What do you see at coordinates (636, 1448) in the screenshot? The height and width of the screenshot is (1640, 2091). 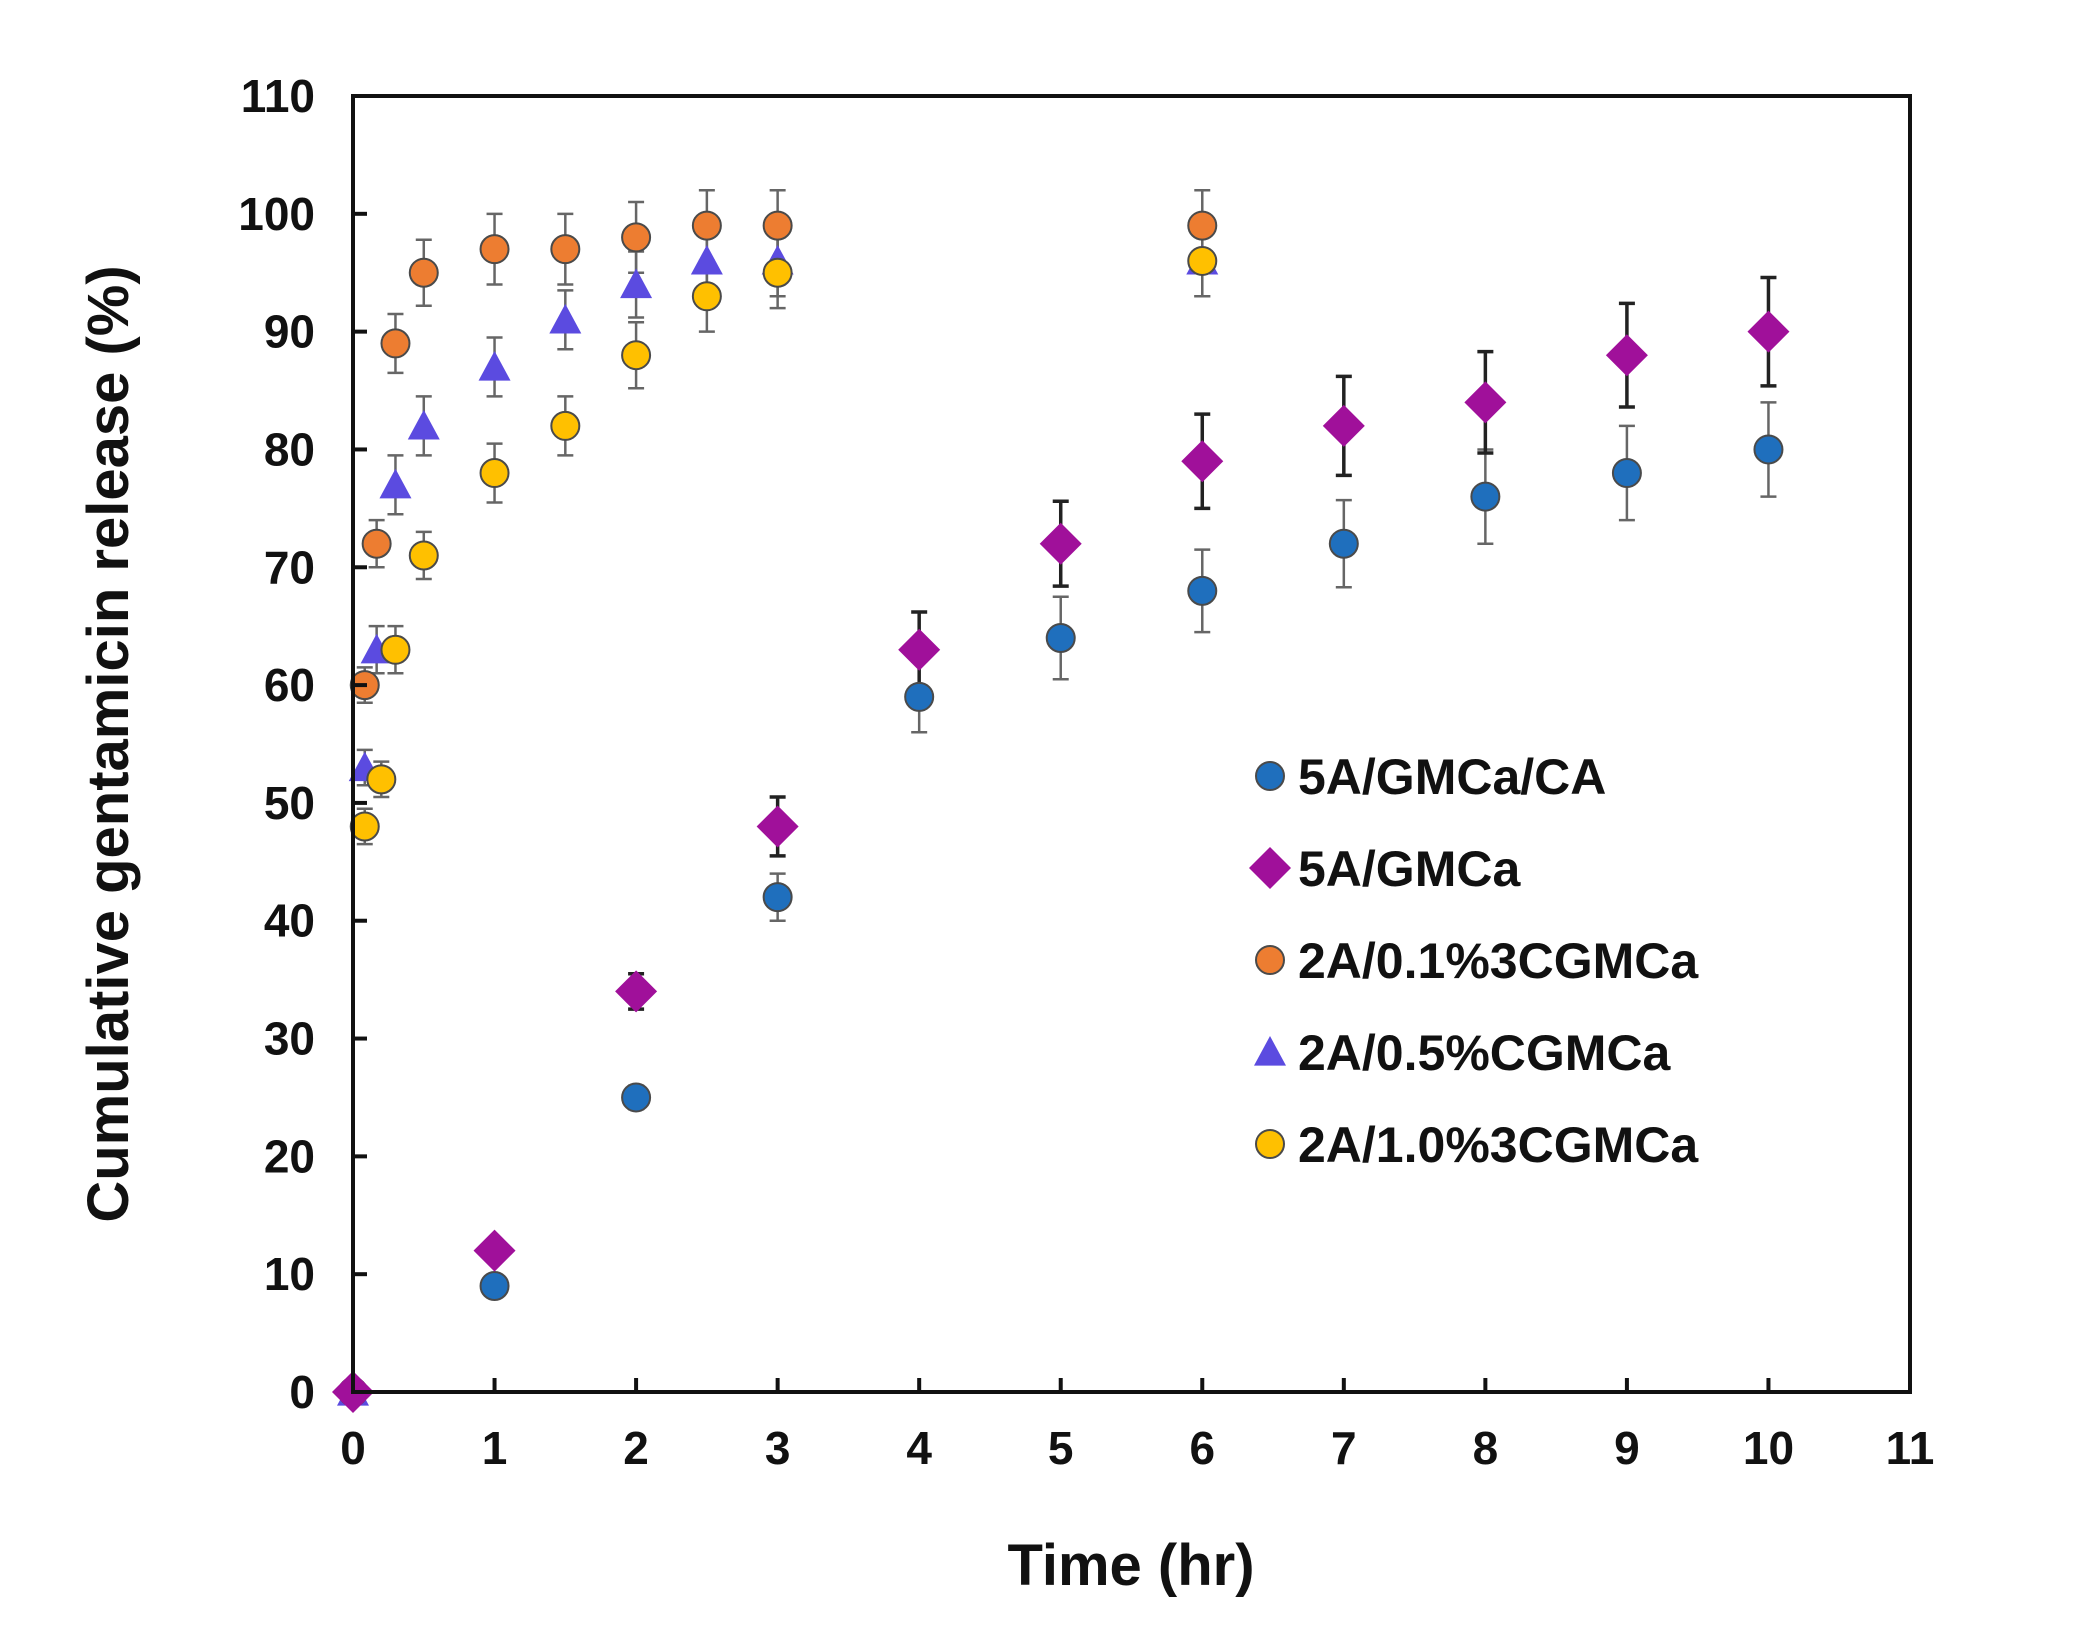 I see `x-tick-label: 2` at bounding box center [636, 1448].